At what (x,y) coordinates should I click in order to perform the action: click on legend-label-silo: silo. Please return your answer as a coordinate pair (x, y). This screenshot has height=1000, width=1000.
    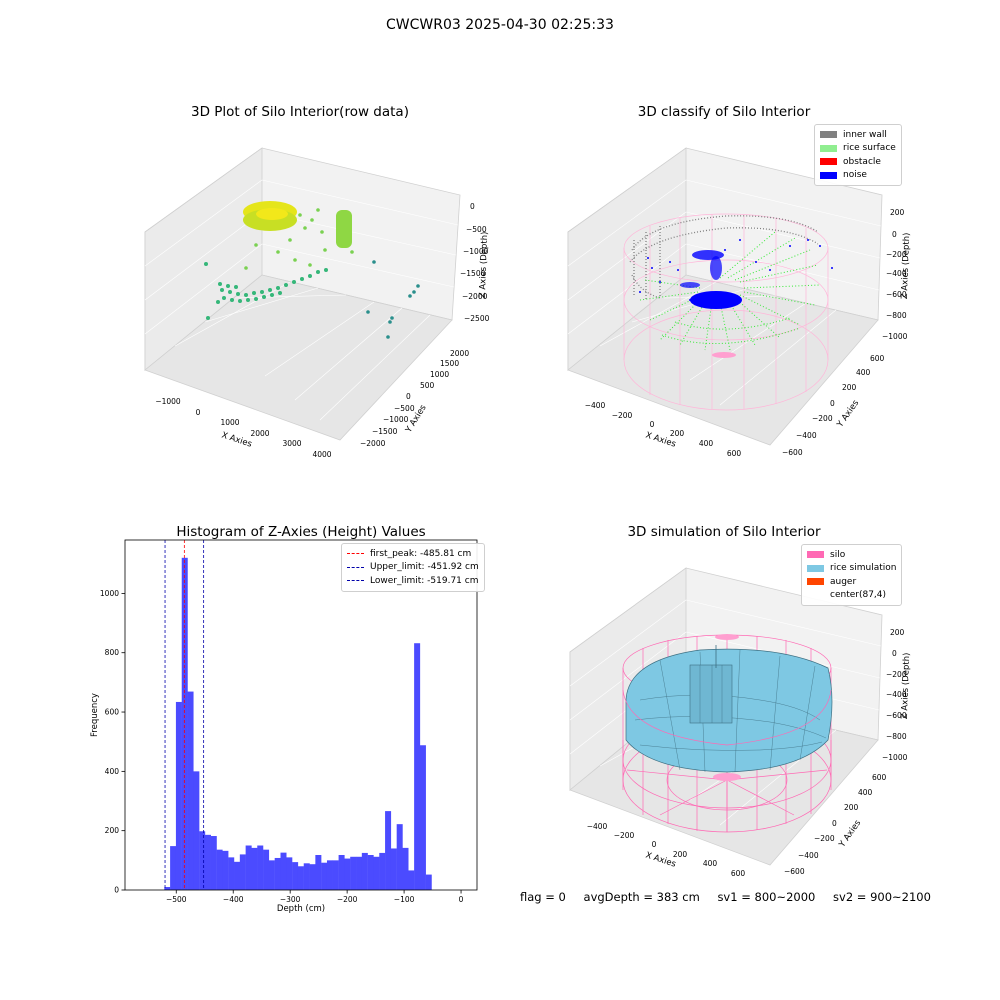
    Looking at the image, I should click on (838, 554).